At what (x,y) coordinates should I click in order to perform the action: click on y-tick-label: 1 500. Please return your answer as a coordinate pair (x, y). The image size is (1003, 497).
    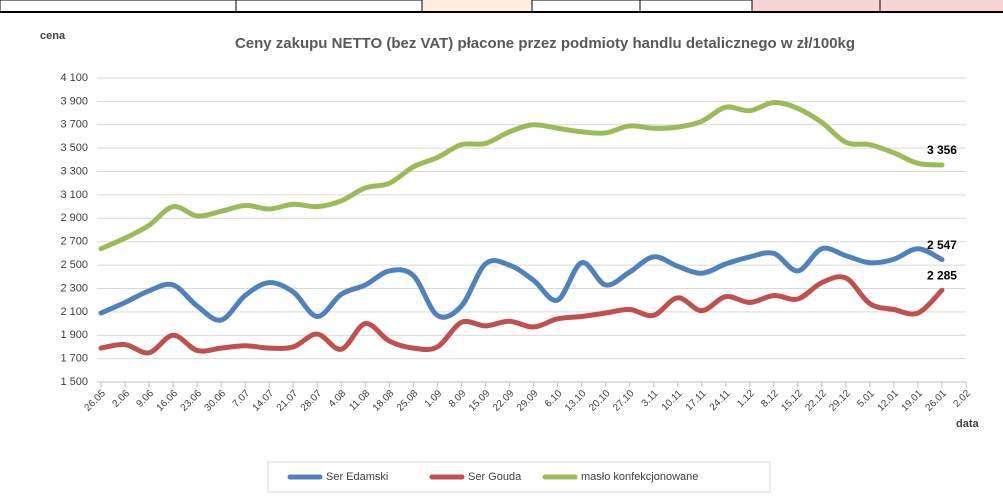
    Looking at the image, I should click on (74, 382).